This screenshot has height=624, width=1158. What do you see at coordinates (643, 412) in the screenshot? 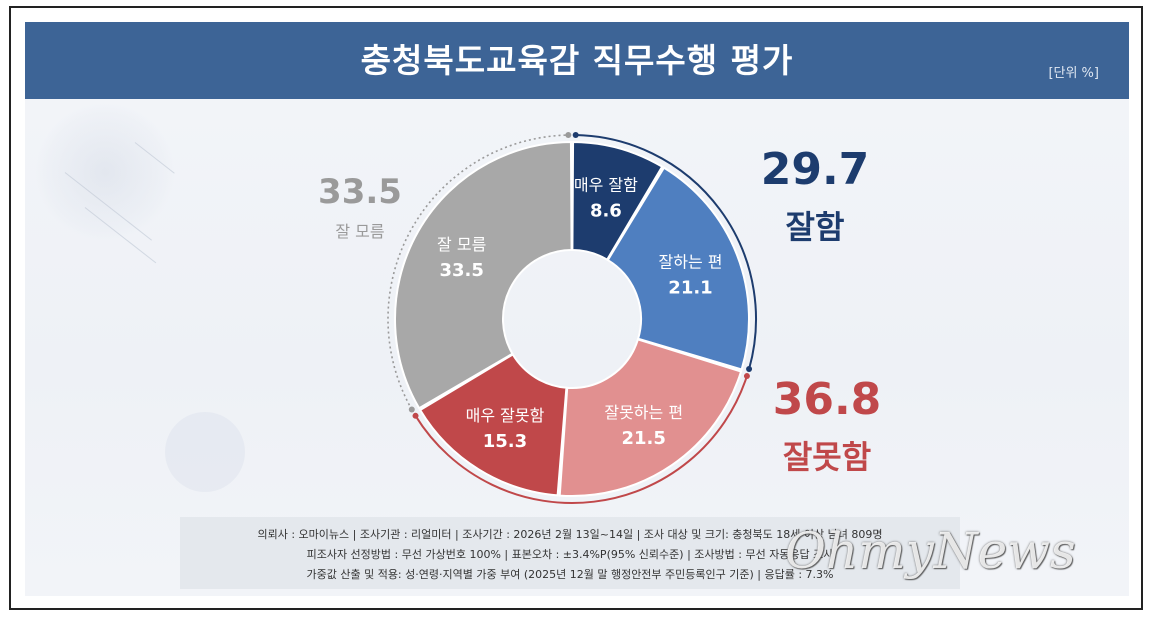
I see `slice-label-bad: 잘못하는 편` at bounding box center [643, 412].